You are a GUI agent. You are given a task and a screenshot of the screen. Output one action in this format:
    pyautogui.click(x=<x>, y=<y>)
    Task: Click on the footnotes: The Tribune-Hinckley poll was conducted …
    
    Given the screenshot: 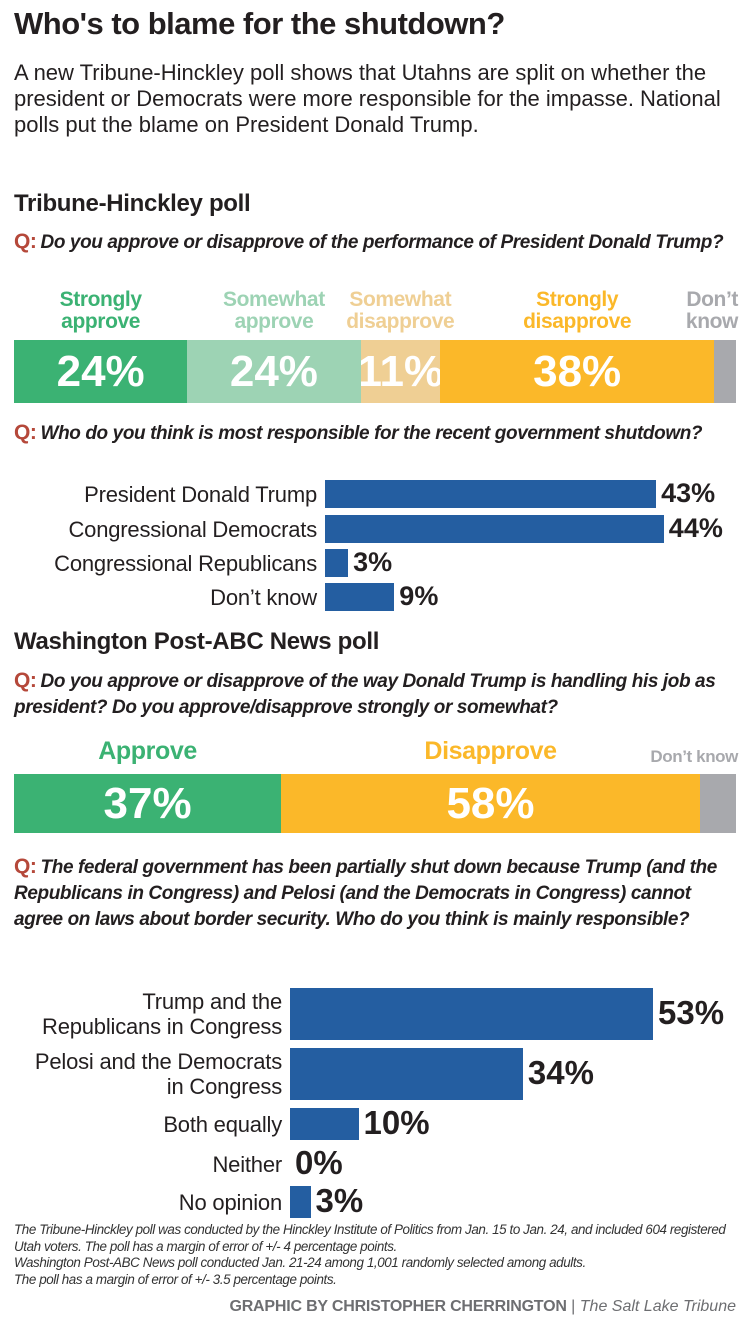 What is the action you would take?
    pyautogui.click(x=379, y=1255)
    